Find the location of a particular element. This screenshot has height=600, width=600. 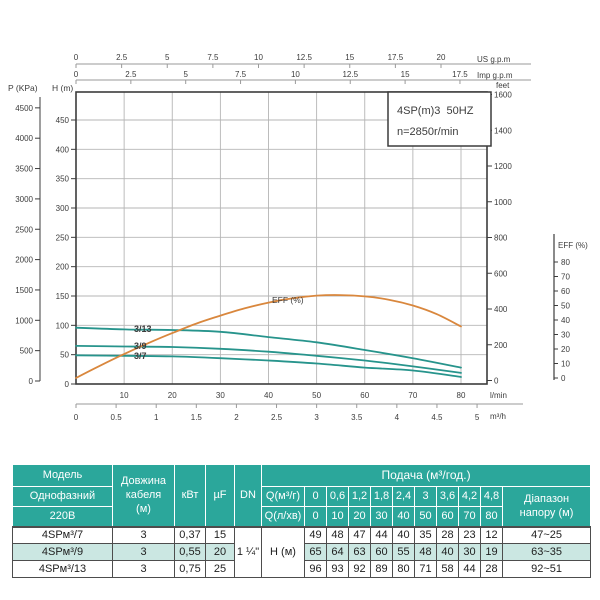

axis-title-us-gpm: US g.p.m is located at coordinates (494, 59).